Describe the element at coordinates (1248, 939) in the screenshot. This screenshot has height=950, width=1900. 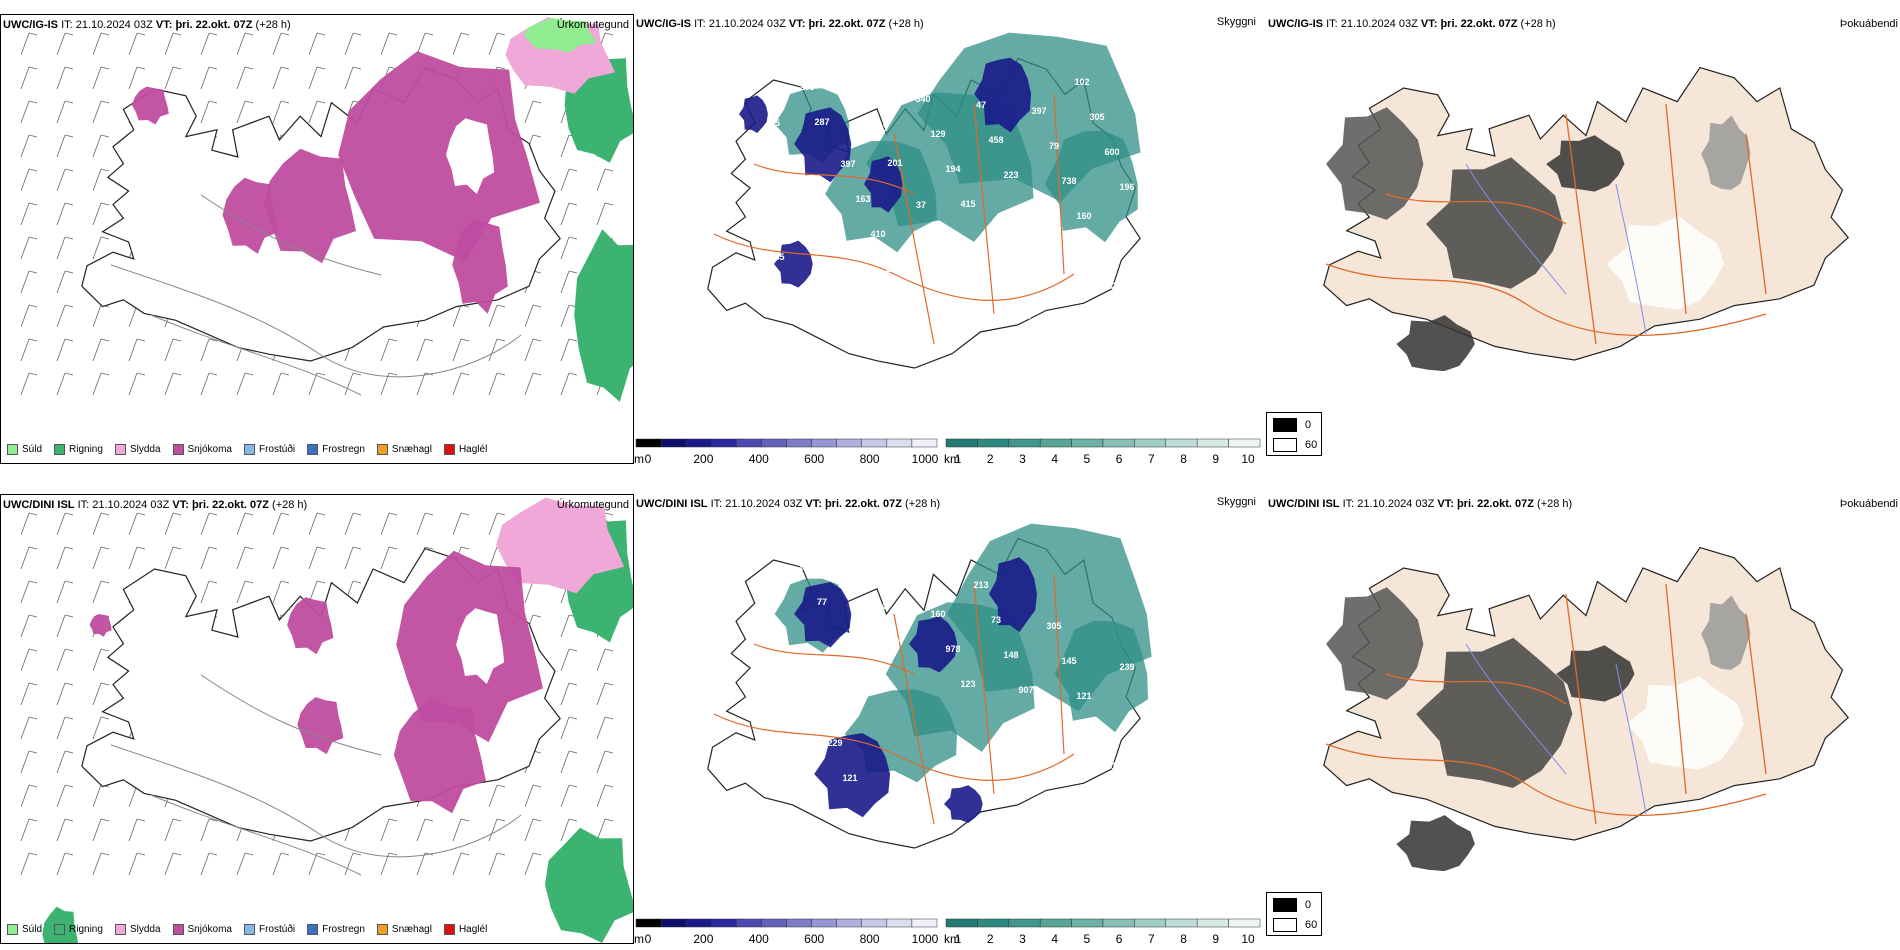
I see `visibility-colorbar-tick: 10` at that location.